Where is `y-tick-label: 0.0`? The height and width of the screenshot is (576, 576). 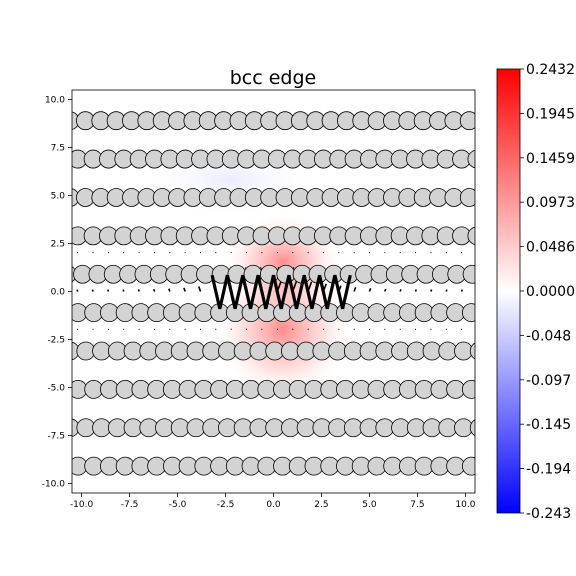
y-tick-label: 0.0 is located at coordinates (58, 293).